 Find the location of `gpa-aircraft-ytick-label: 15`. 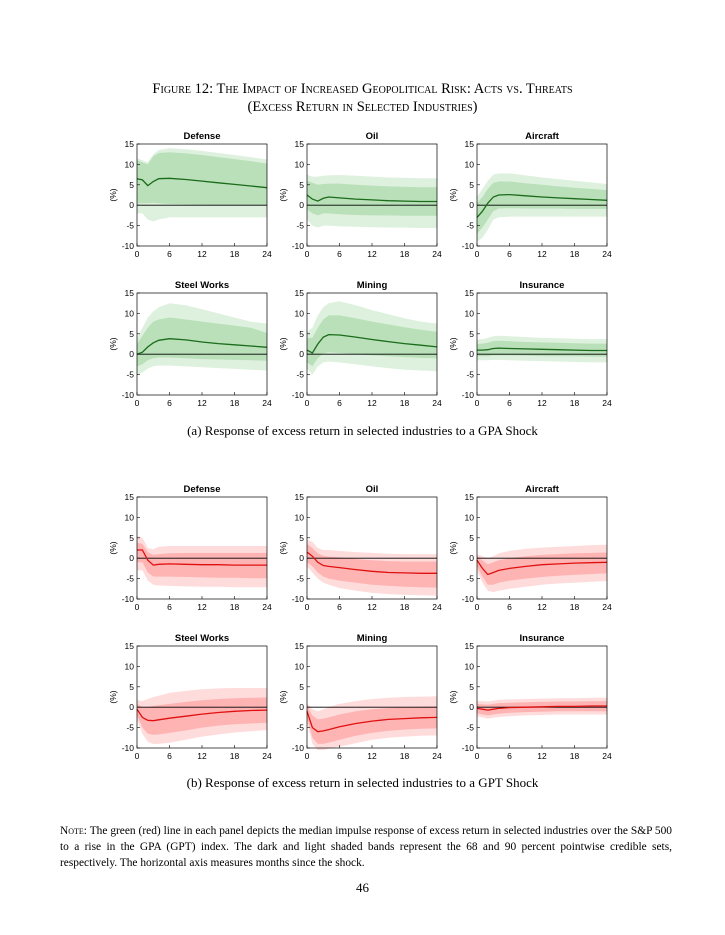

gpa-aircraft-ytick-label: 15 is located at coordinates (470, 144).